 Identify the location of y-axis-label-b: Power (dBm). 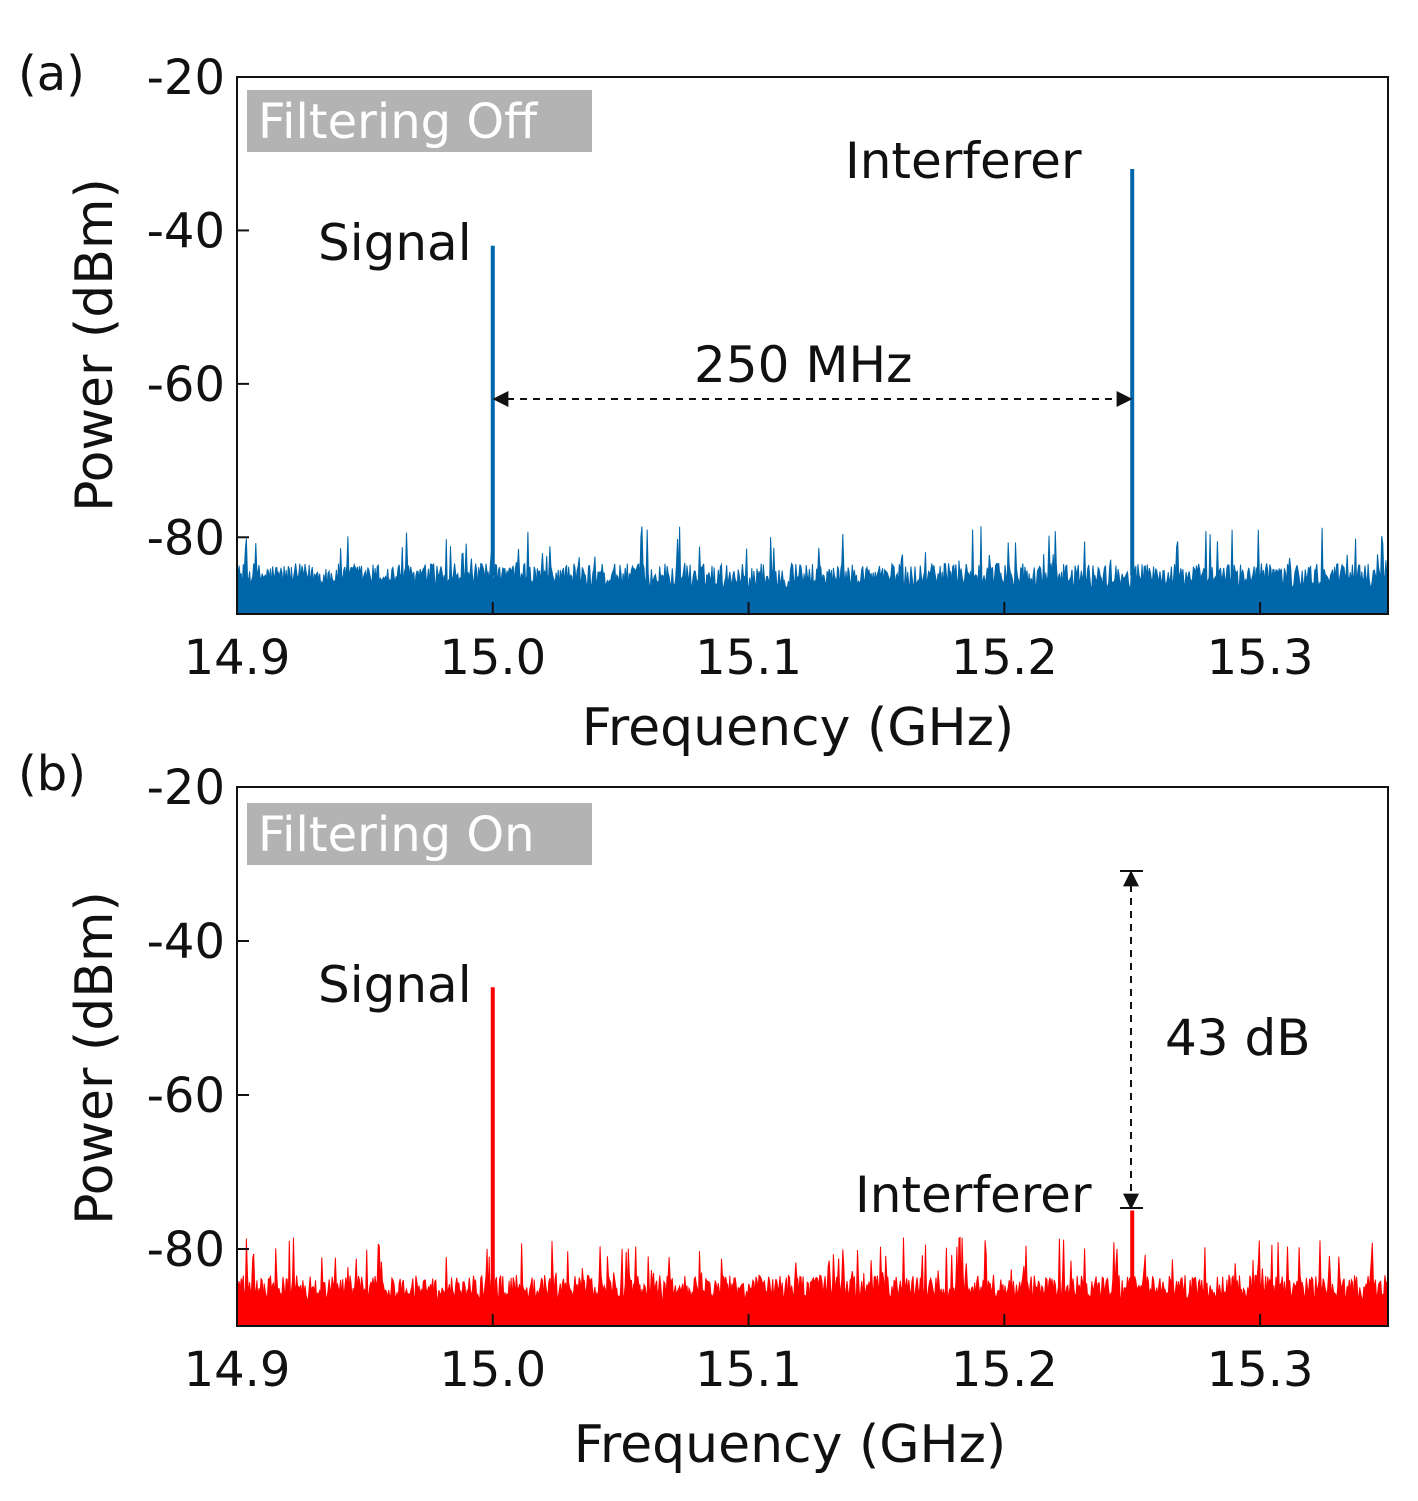
(95, 1058).